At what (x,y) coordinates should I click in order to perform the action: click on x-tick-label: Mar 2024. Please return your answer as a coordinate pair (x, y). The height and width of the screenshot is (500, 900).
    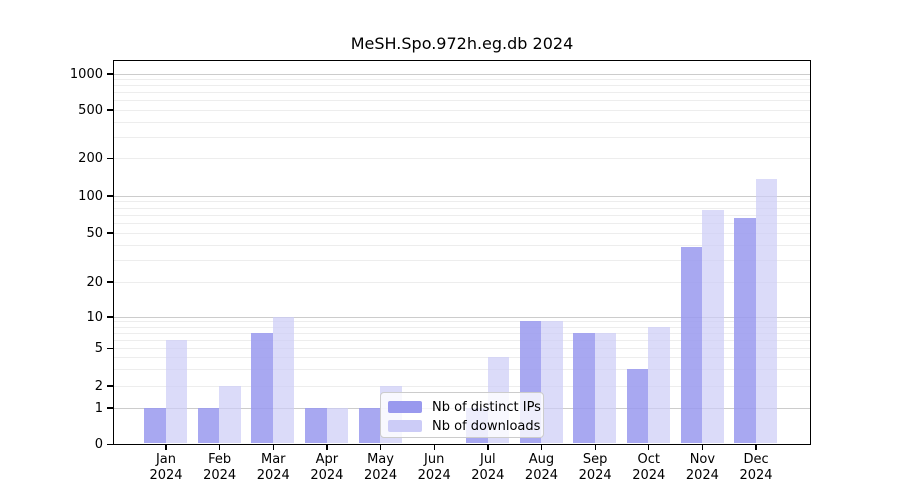
    Looking at the image, I should click on (273, 467).